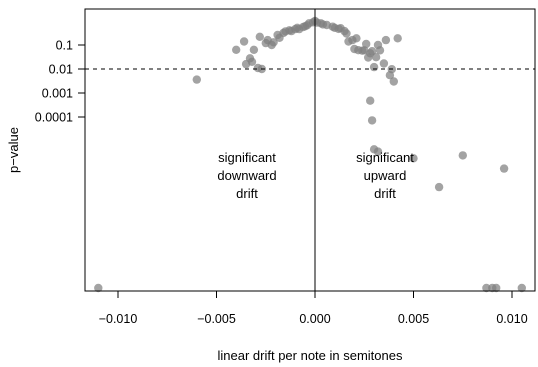  Describe the element at coordinates (511, 319) in the screenshot. I see `x-tick-label: 0.010` at that location.